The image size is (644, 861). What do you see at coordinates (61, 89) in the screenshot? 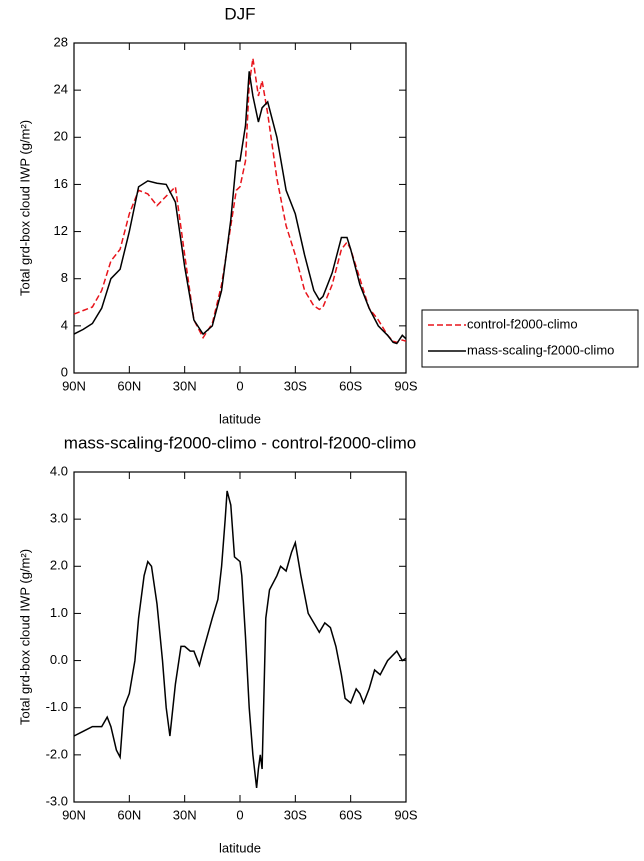
I see `y-tick-label: 24` at bounding box center [61, 89].